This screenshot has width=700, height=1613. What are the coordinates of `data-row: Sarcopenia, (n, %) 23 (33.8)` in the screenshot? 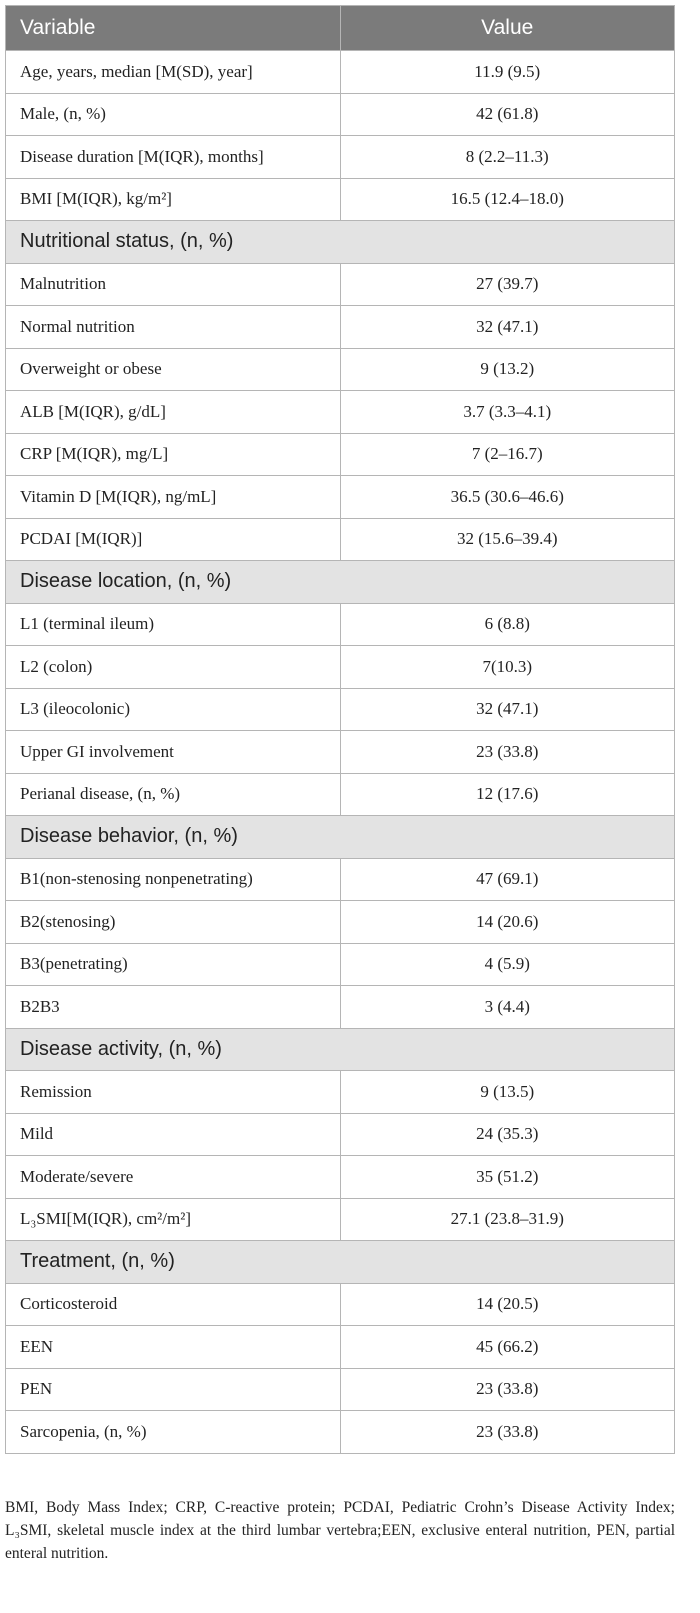 It's located at (340, 1432).